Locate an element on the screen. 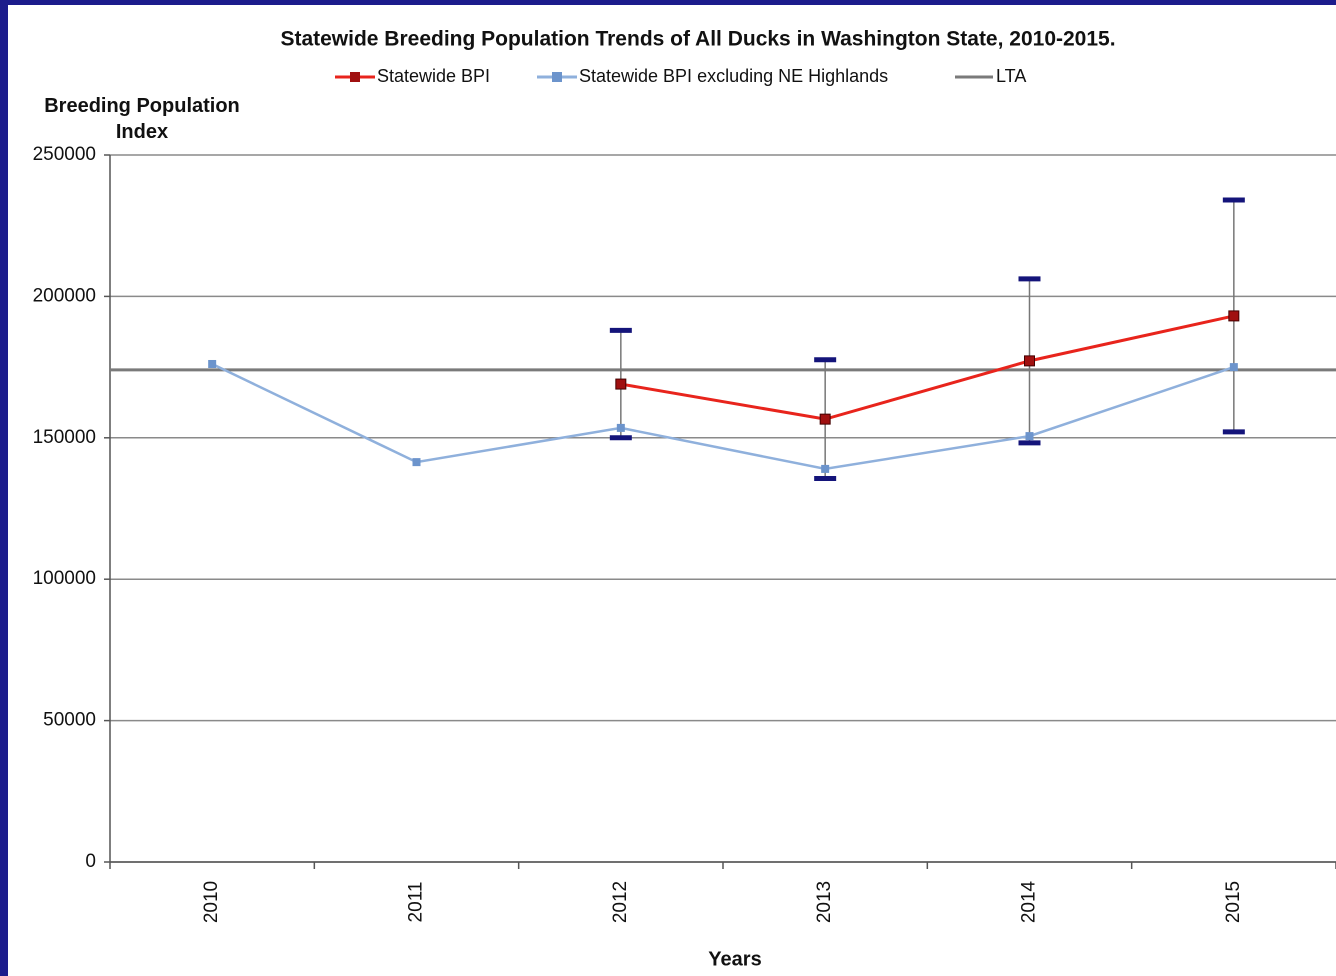 The width and height of the screenshot is (1336, 976). y-tick-label: 50000 is located at coordinates (69, 720).